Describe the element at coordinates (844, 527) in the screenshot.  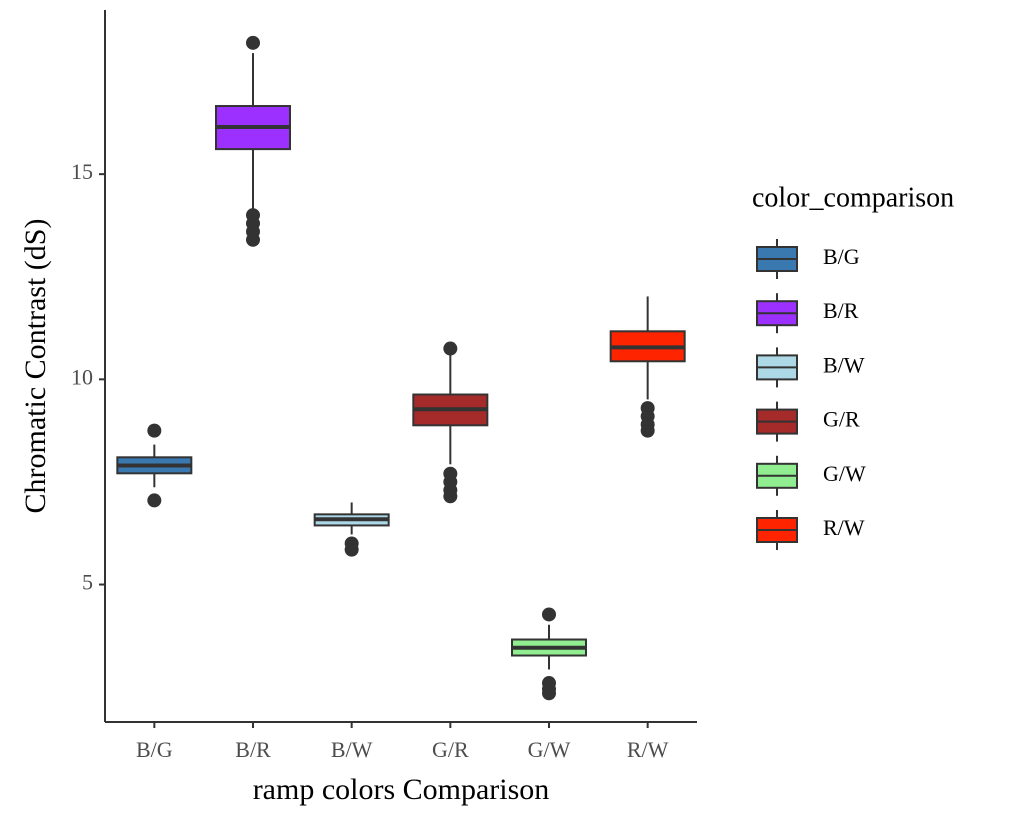
I see `legend-label: R/W` at that location.